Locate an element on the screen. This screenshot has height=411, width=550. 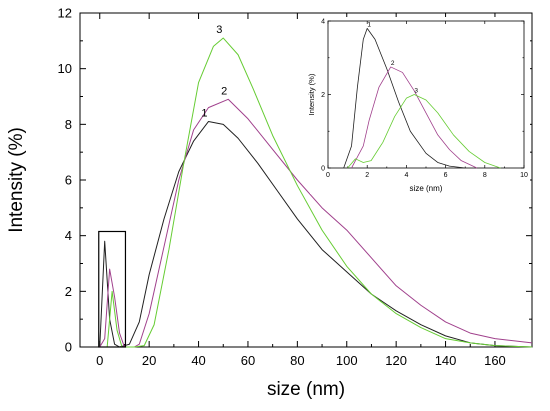
main-x-tick-label: 40 is located at coordinates (198, 360).